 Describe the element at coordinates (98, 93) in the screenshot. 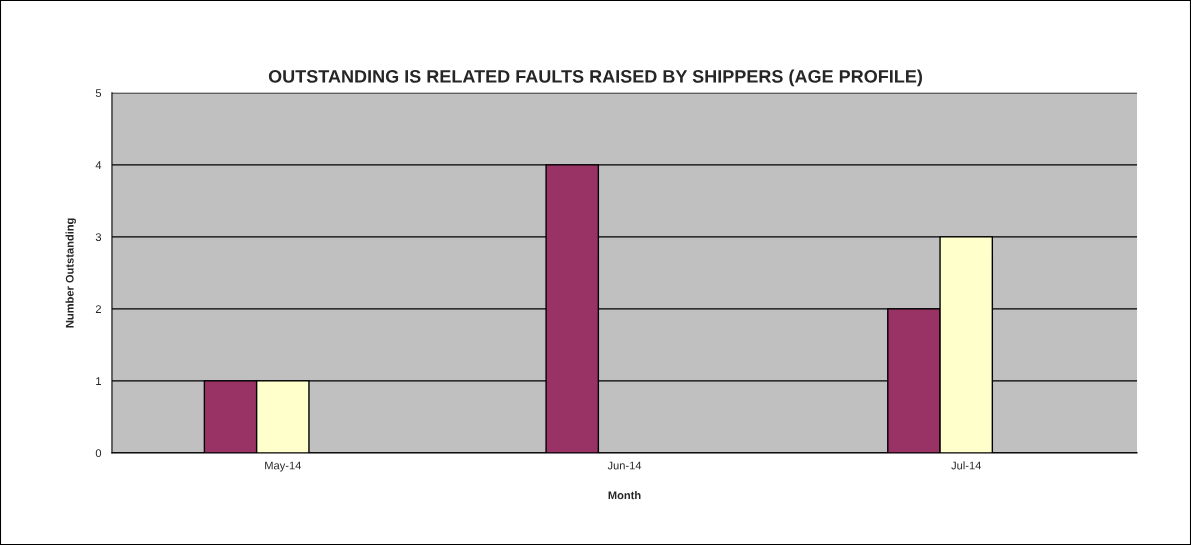

I see `y-tick-label: 5` at that location.